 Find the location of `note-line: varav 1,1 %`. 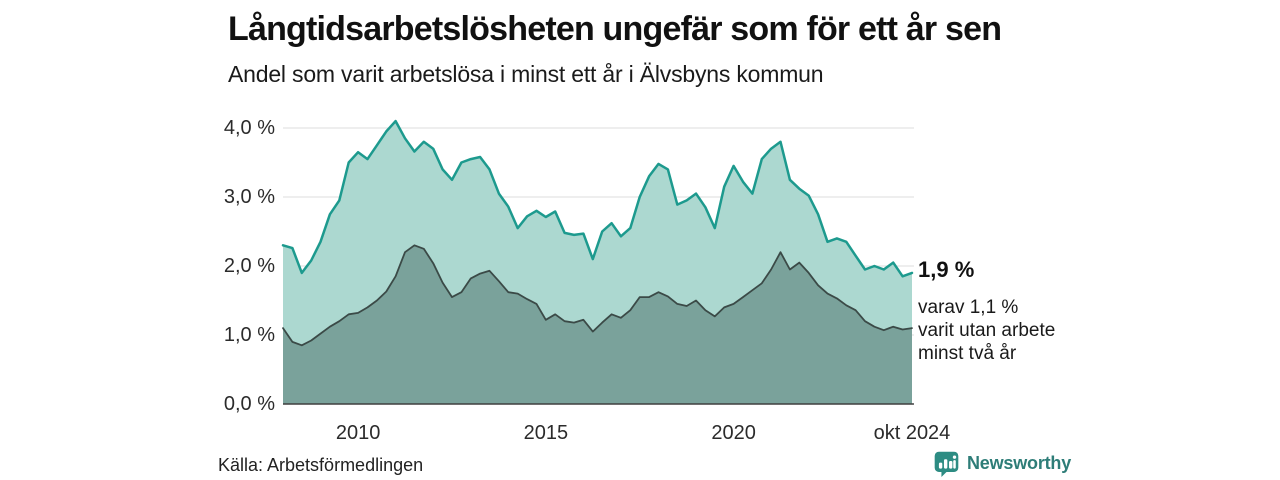

note-line: varav 1,1 % is located at coordinates (968, 307).